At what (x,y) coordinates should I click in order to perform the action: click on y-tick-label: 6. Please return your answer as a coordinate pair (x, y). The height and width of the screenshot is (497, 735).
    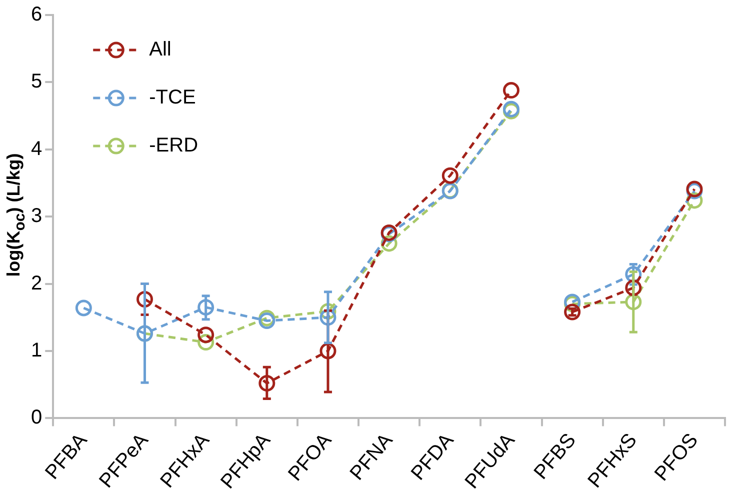
    Looking at the image, I should click on (36, 15).